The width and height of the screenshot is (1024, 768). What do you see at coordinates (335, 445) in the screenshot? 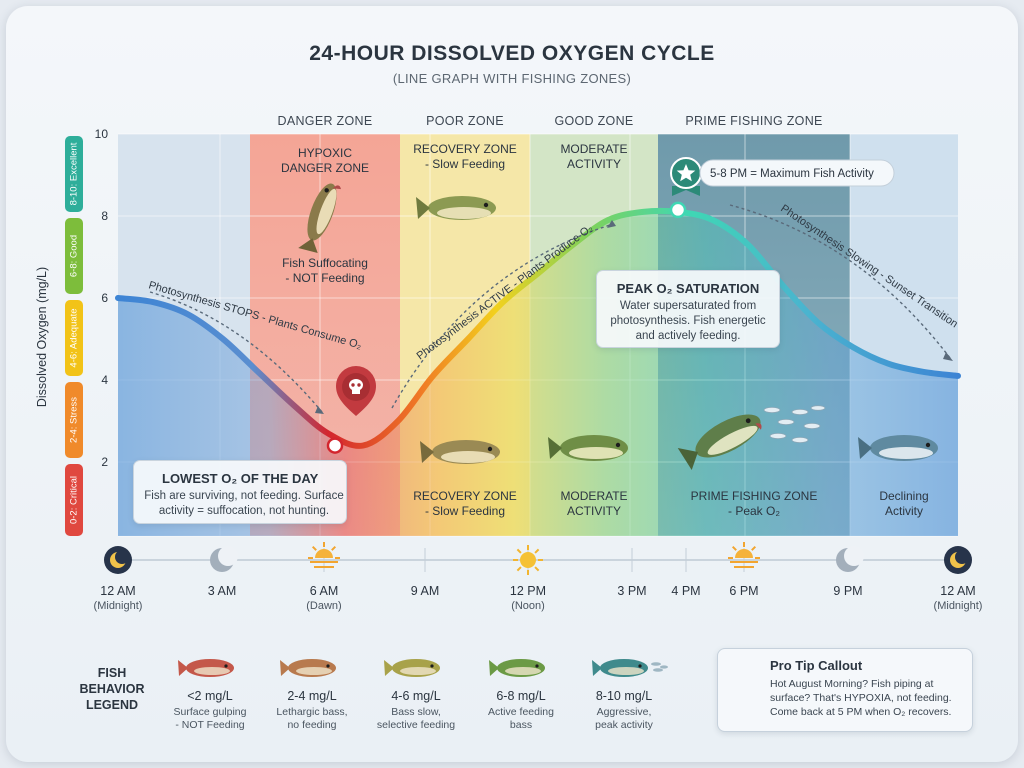
I see `min-point-marker` at bounding box center [335, 445].